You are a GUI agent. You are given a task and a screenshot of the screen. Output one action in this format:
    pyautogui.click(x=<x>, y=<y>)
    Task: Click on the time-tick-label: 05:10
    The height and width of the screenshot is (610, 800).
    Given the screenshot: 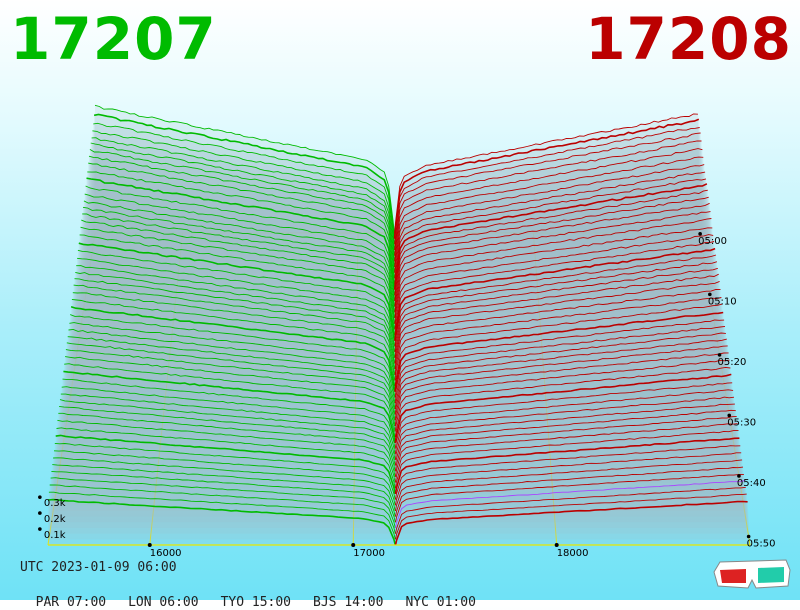 What is the action you would take?
    pyautogui.click(x=722, y=301)
    